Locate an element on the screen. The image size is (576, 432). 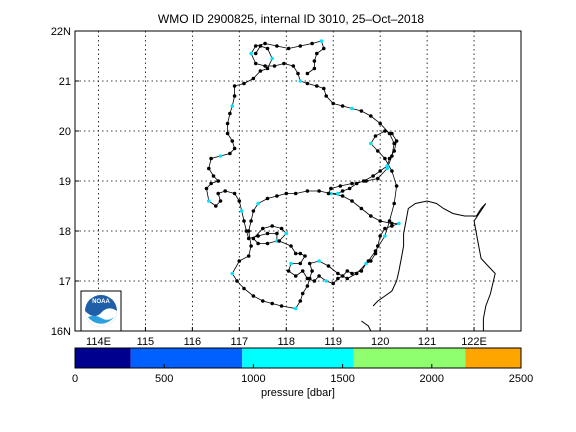
colorbar-tick-label: 500 is located at coordinates (164, 379).